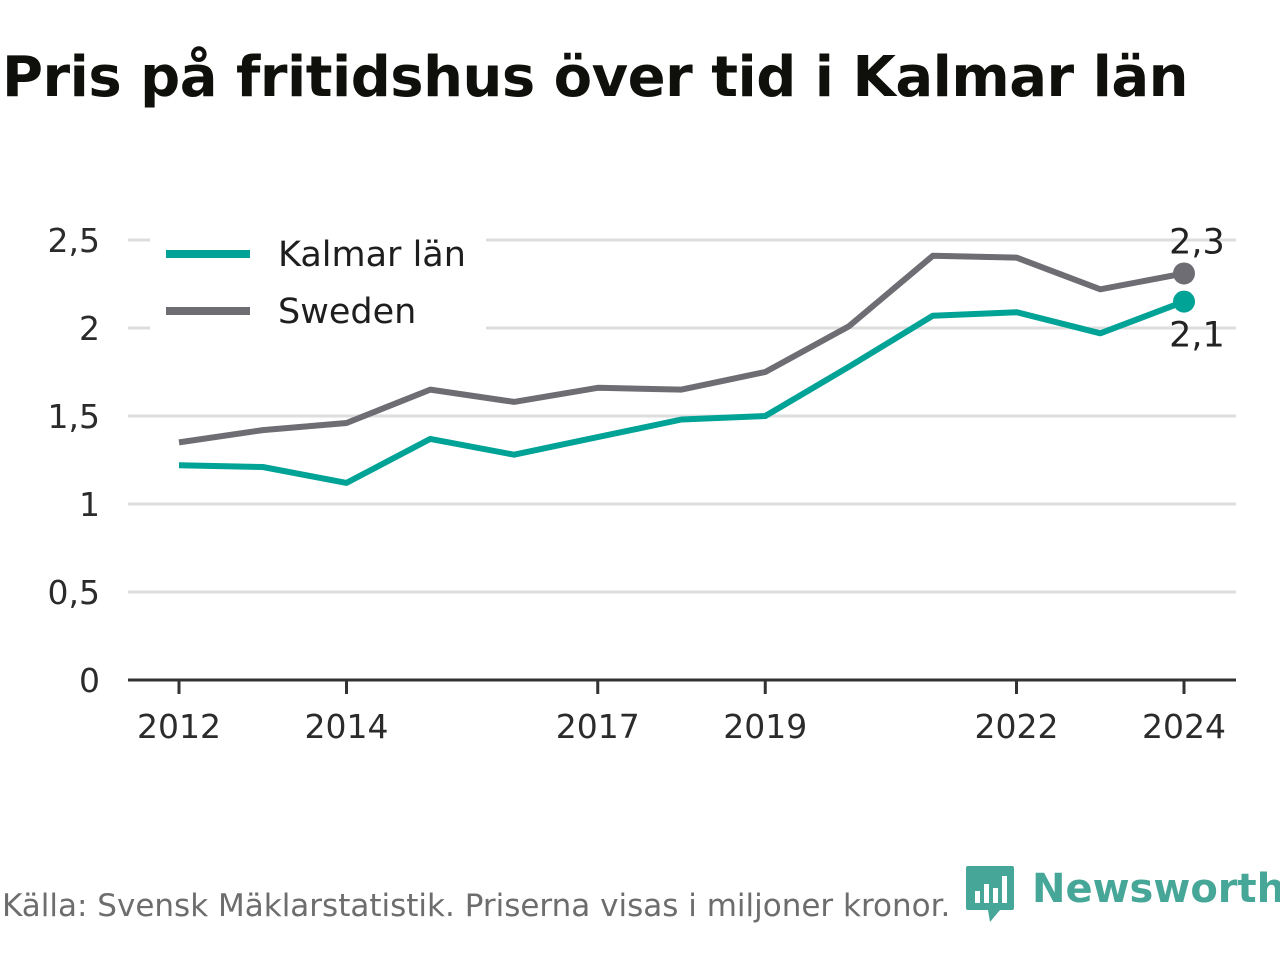  Describe the element at coordinates (1197, 336) in the screenshot. I see `end-value-label: 2,1` at that location.